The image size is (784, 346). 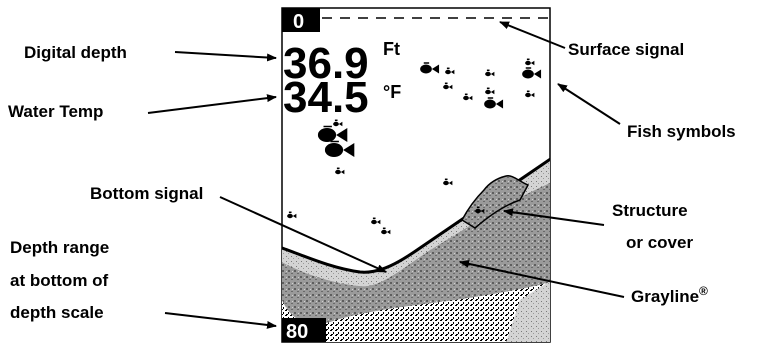 What do you see at coordinates (532, 35) in the screenshot?
I see `arrow-surface-signal` at bounding box center [532, 35].